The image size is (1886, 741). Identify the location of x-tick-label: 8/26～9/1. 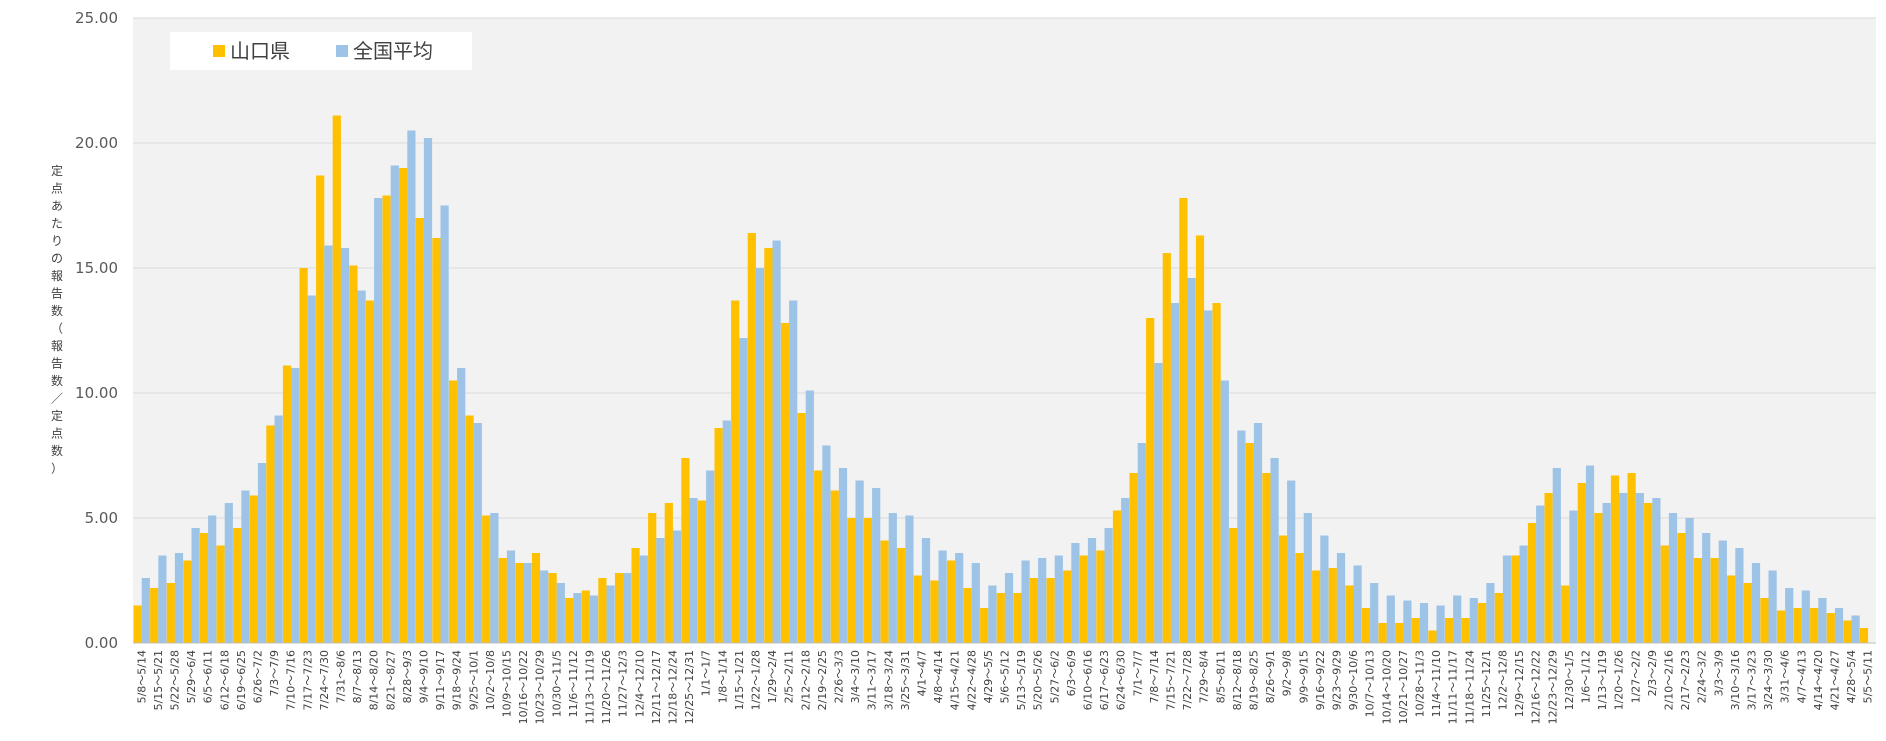
(1270, 676).